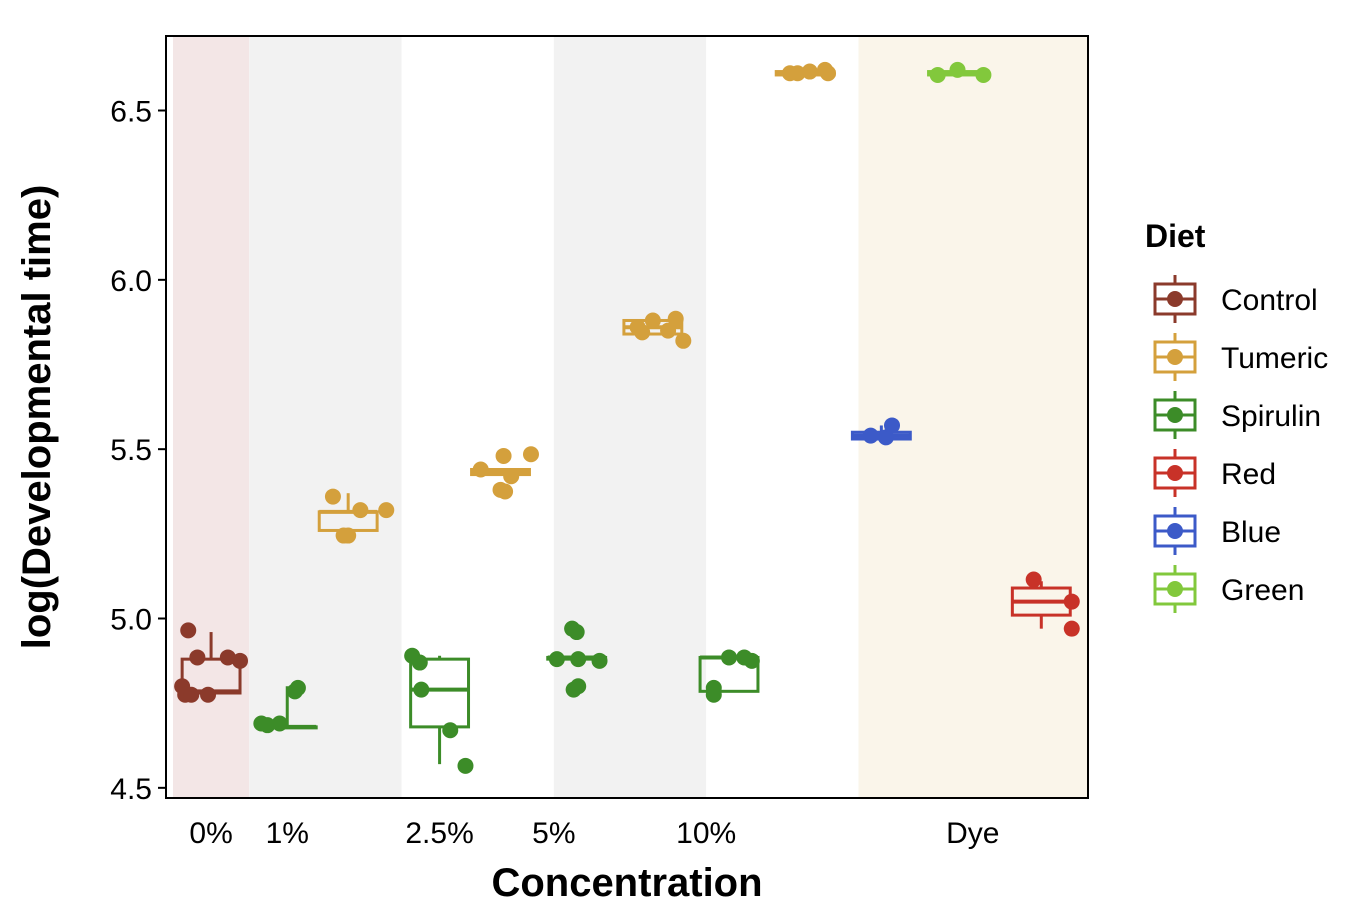 The width and height of the screenshot is (1372, 924). Describe the element at coordinates (1251, 532) in the screenshot. I see `legend-label: Blue` at that location.